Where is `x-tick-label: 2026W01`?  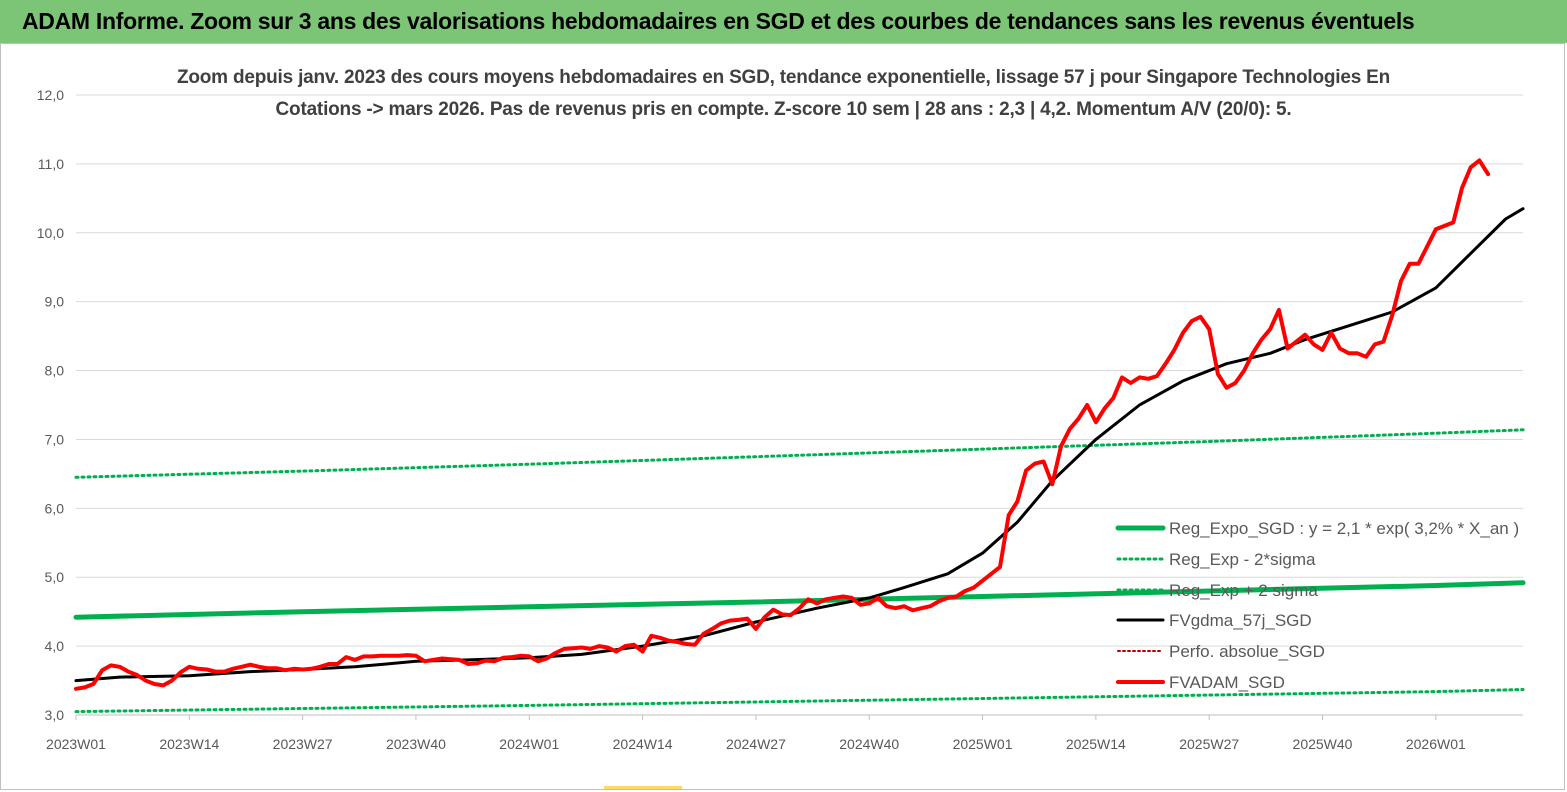
x-tick-label: 2026W01 is located at coordinates (1436, 744).